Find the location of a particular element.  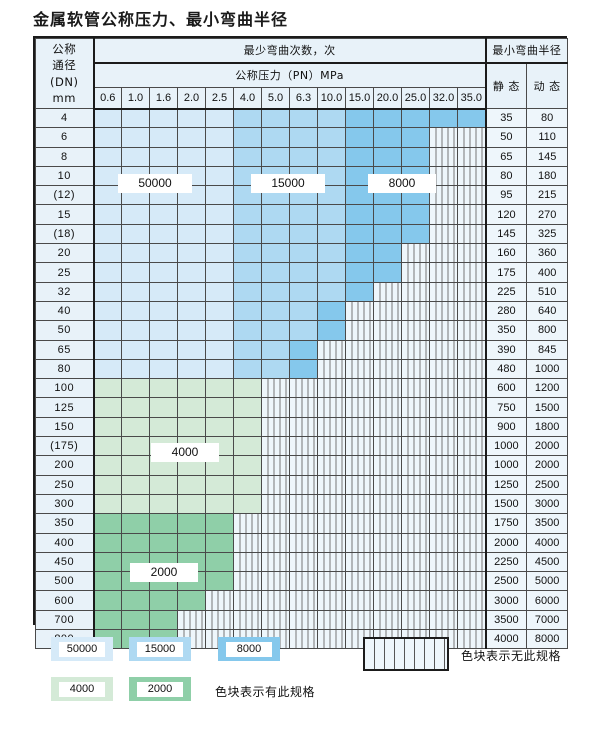

cell-dynamic-radius: 180 is located at coordinates (547, 176).